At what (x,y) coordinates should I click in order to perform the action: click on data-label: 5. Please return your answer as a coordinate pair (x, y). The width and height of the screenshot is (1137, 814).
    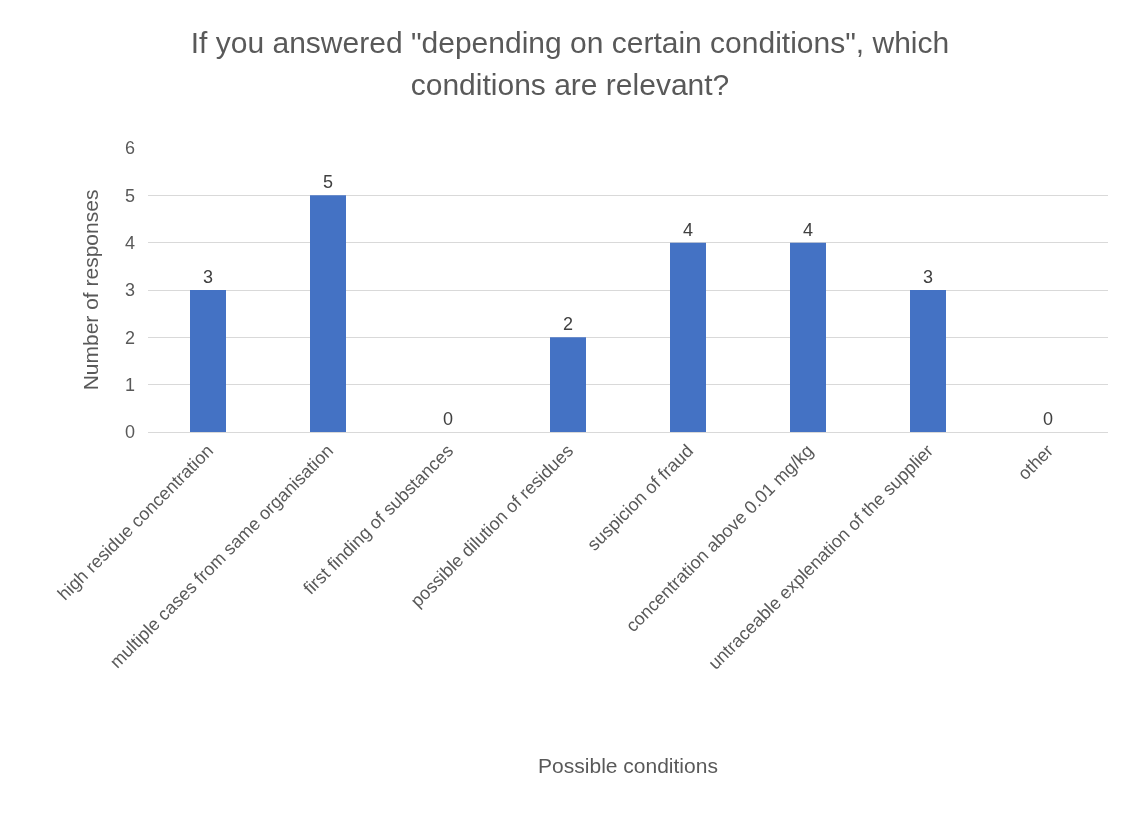
    Looking at the image, I should click on (328, 182).